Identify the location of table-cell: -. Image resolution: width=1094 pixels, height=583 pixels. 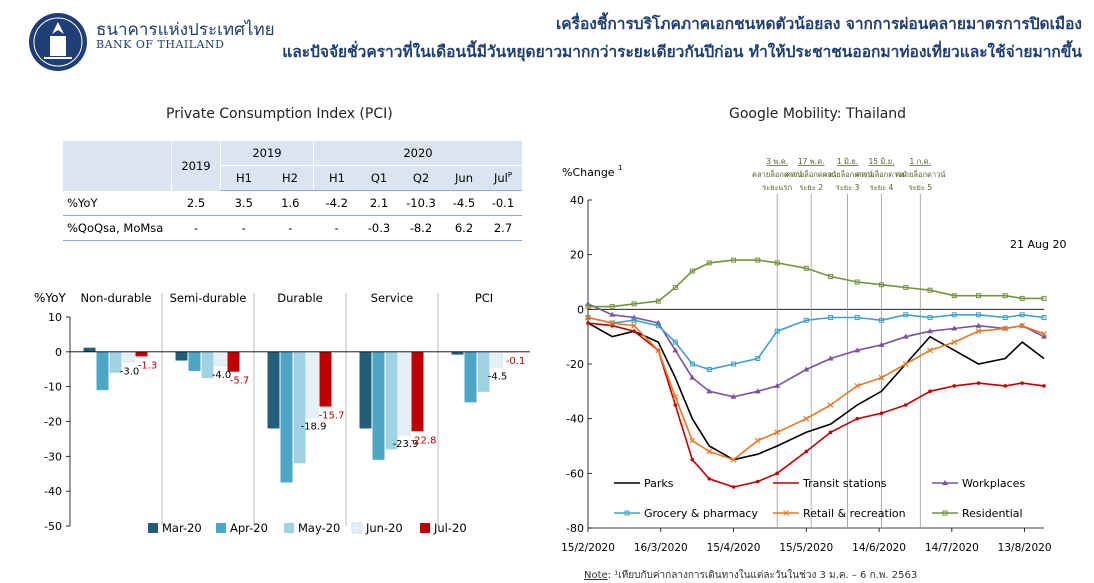
(290, 228).